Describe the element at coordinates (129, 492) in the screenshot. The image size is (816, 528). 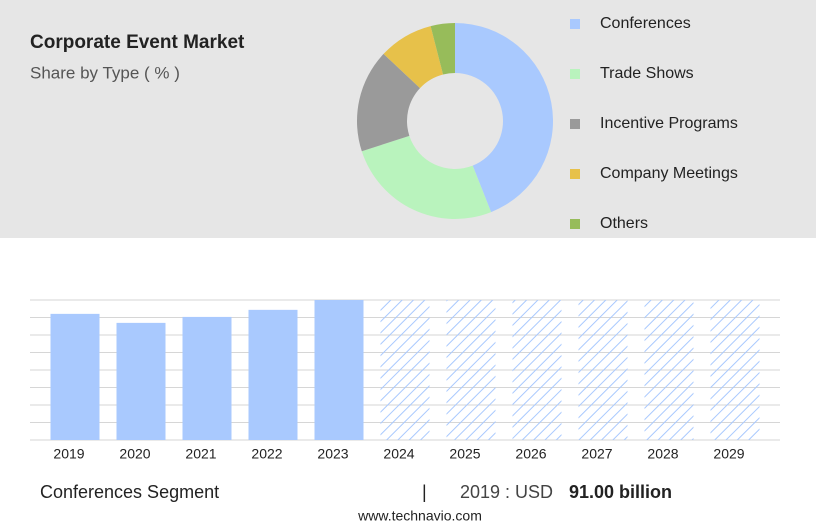
I see `footer-segment: Conferences Segment` at that location.